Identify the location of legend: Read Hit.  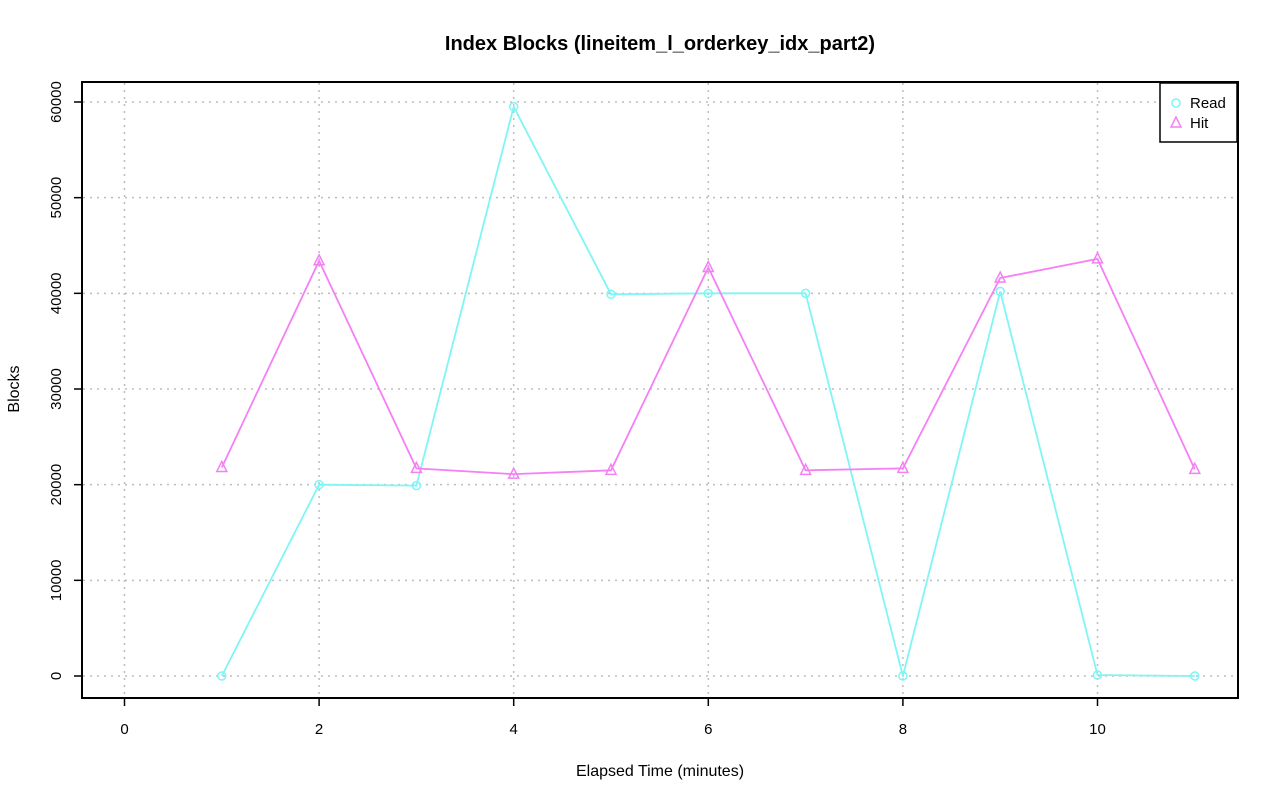
(1198, 112).